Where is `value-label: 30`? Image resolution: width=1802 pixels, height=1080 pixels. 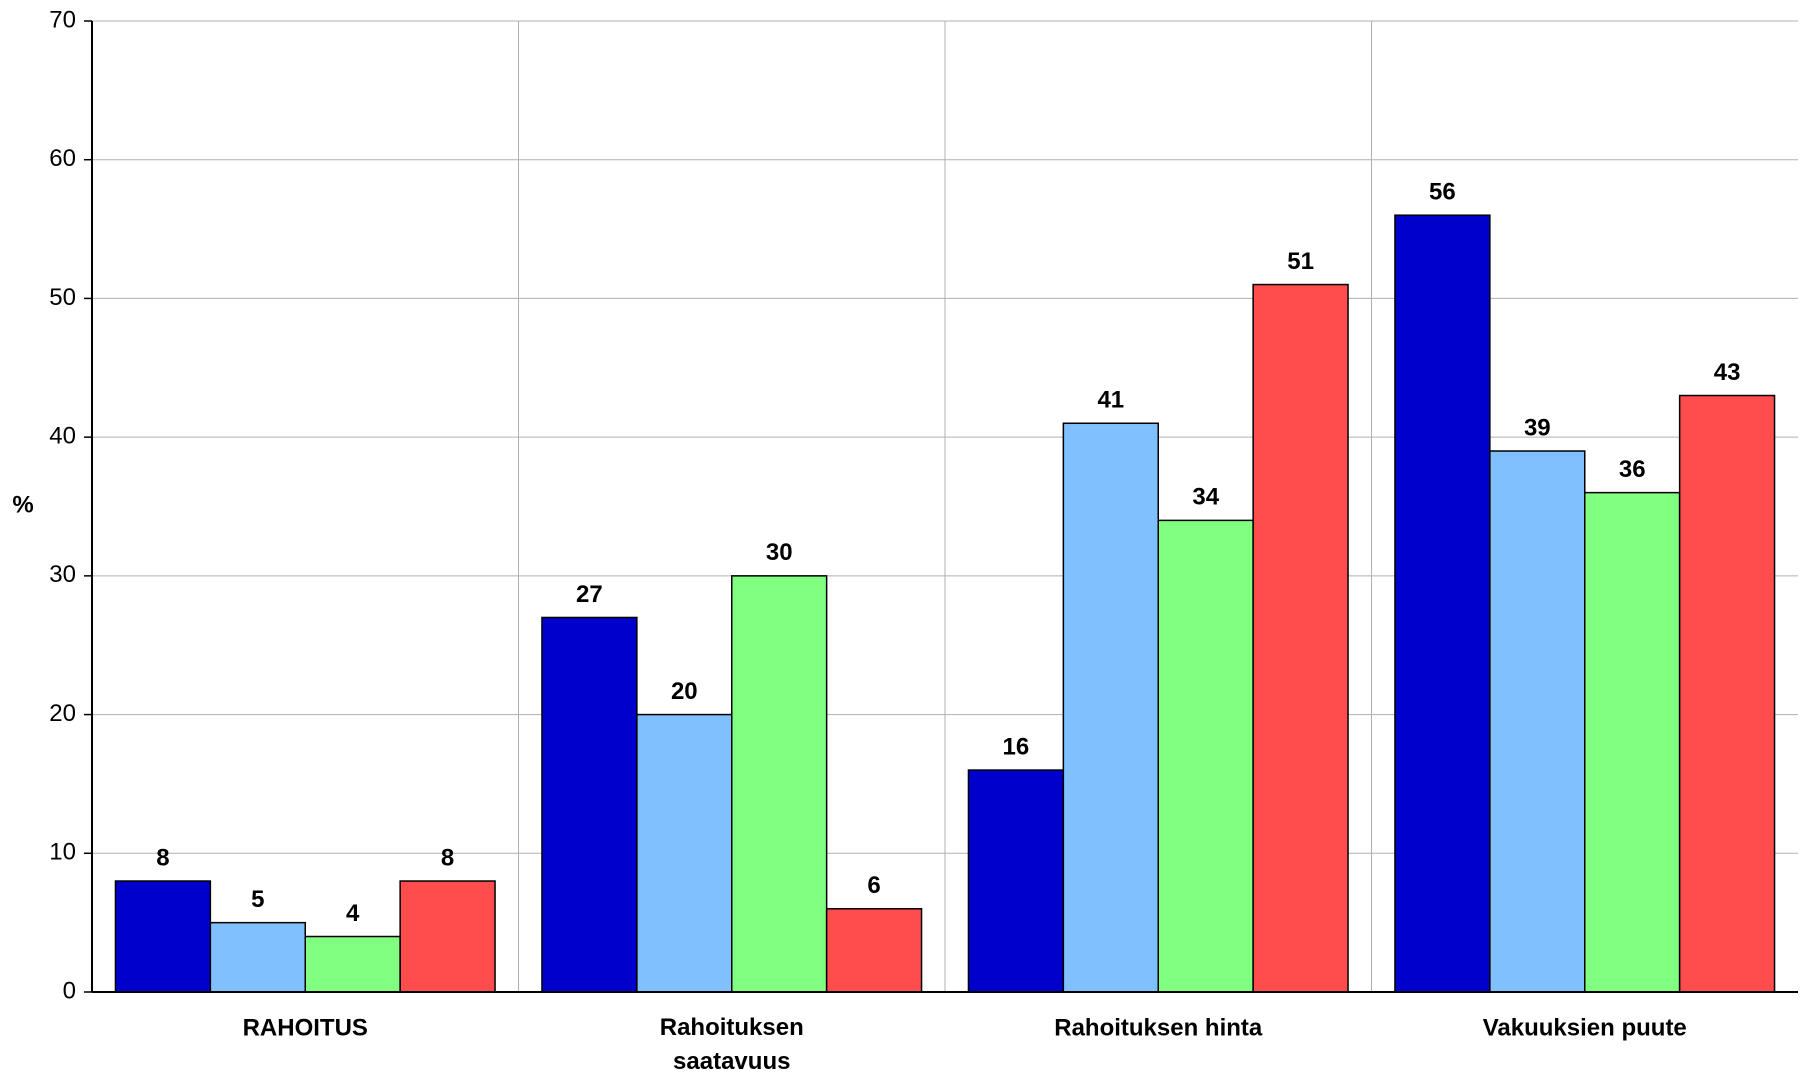
value-label: 30 is located at coordinates (779, 552).